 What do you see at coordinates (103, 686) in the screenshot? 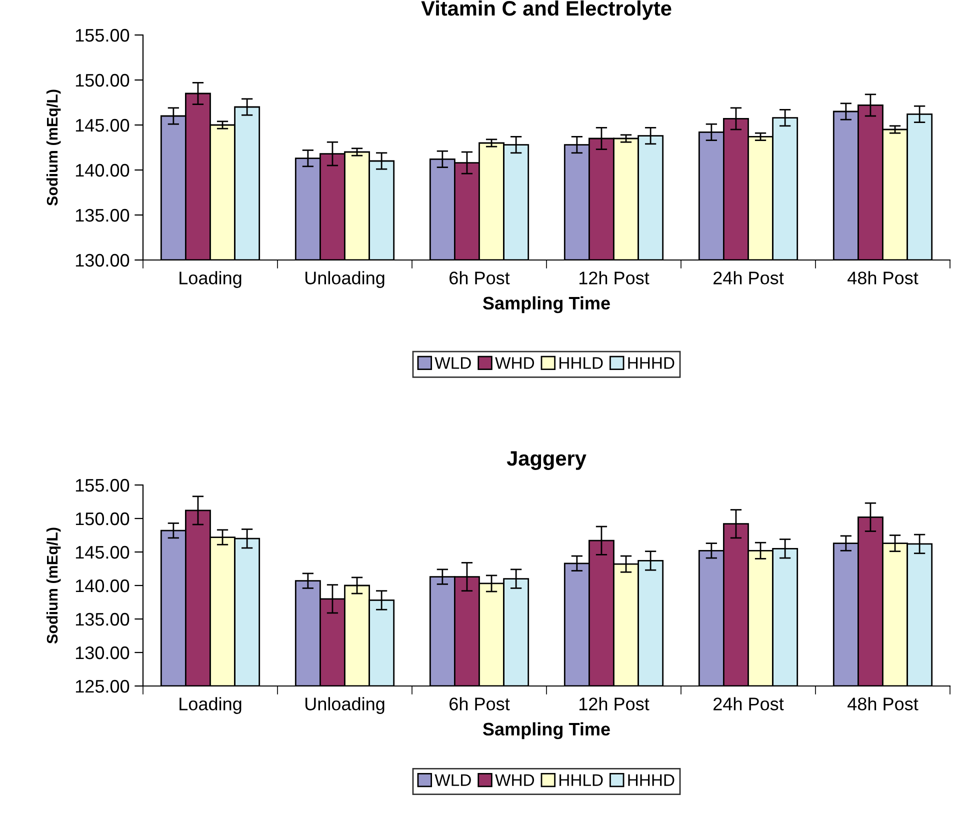
I see `y-tick-label: 125.00` at bounding box center [103, 686].